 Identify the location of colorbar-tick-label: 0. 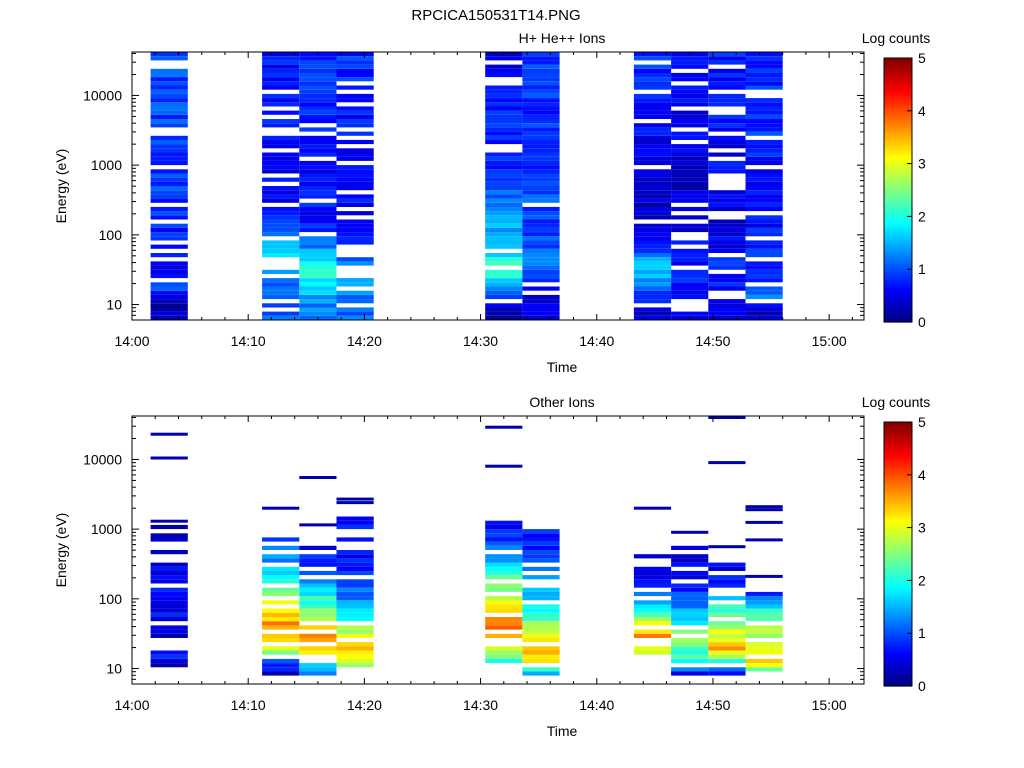
(922, 686).